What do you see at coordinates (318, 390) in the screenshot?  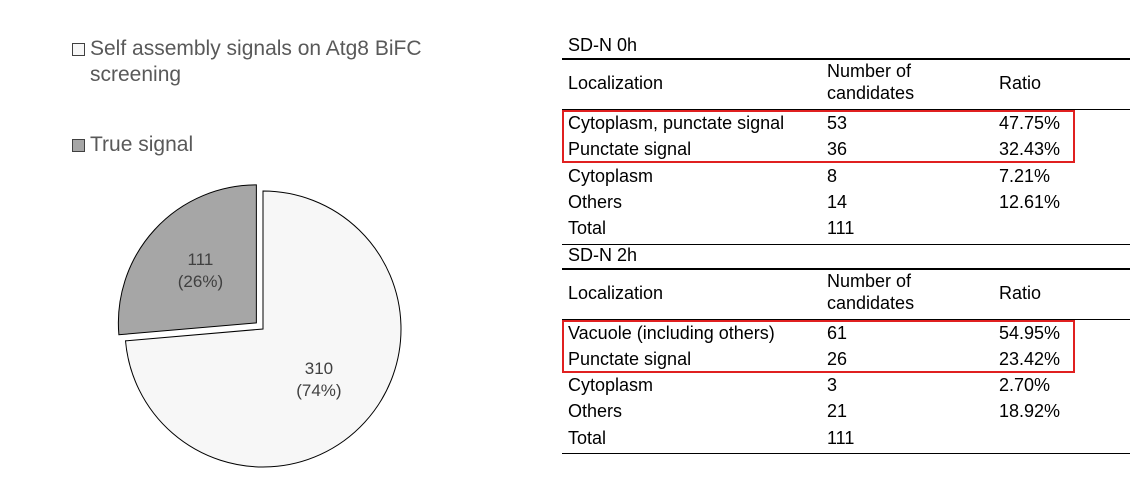 I see `slice-percent: (74%)` at bounding box center [318, 390].